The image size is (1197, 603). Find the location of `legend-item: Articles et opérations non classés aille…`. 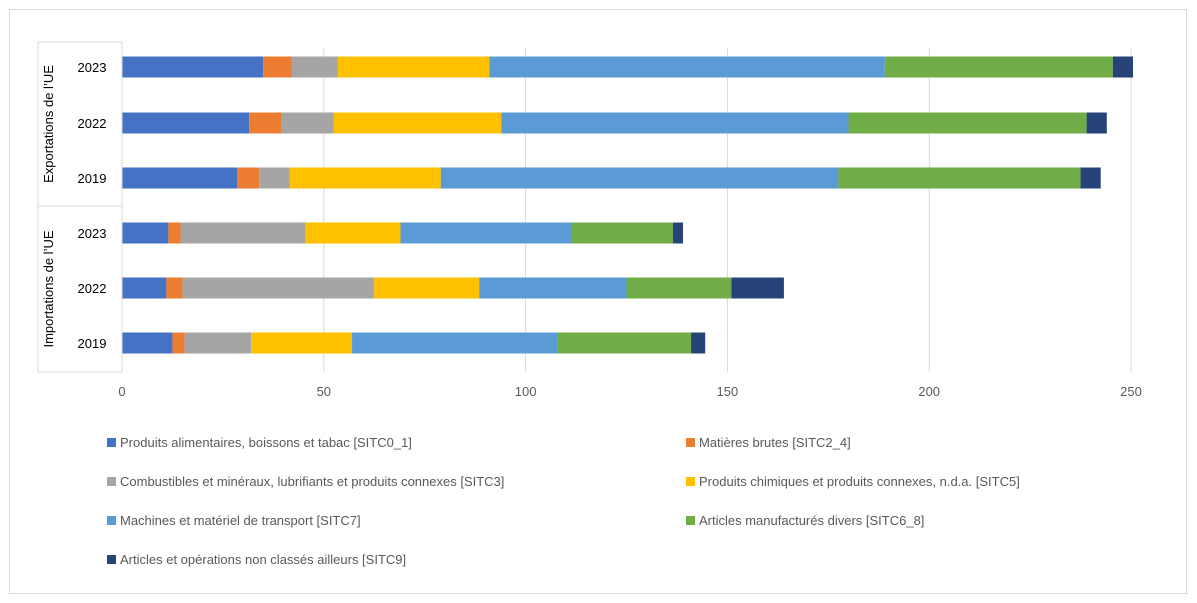

legend-item: Articles et opérations non classés aille… is located at coordinates (256, 559).